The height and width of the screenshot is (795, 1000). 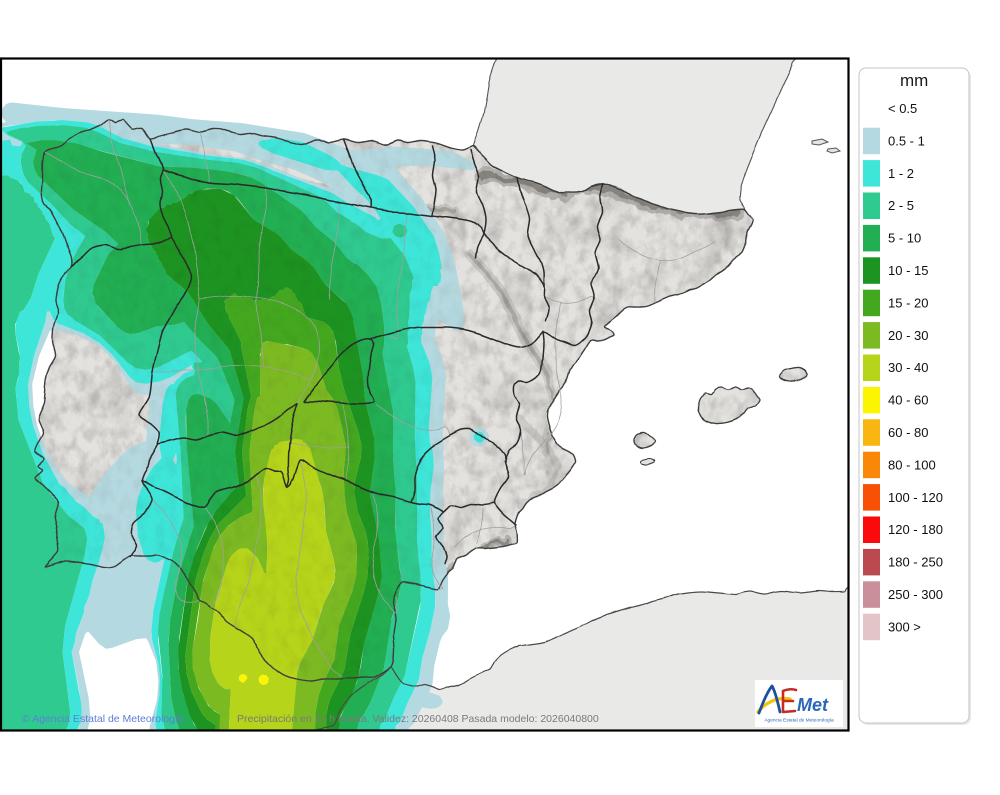 I want to click on svg-text: 40 - 60, so click(x=908, y=400).